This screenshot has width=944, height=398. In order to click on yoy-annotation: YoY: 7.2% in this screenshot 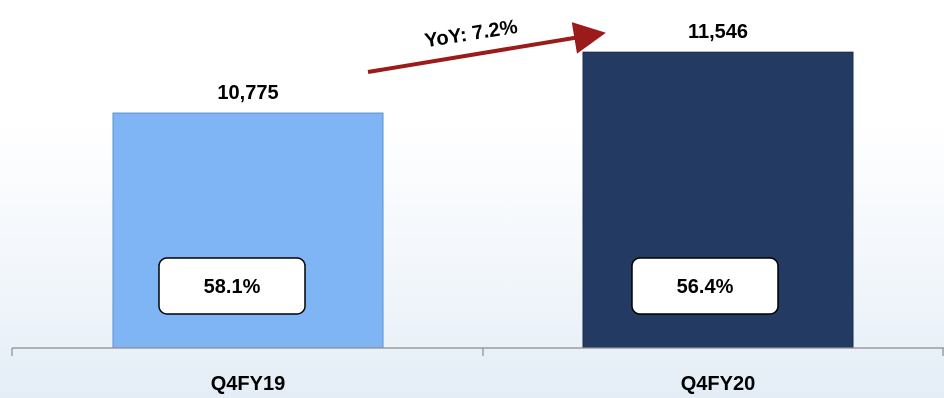, I will do `click(486, 45)`.